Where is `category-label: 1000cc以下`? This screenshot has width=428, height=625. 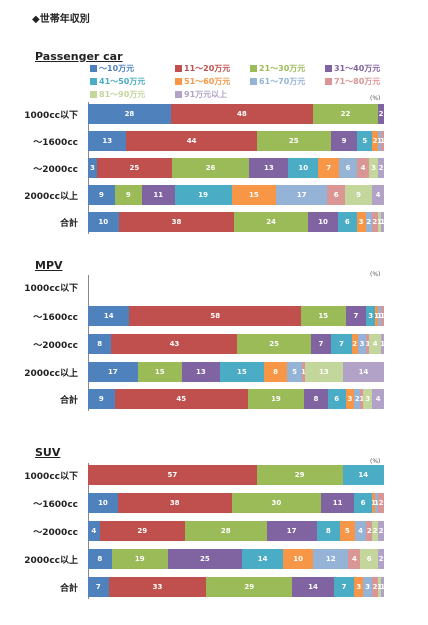 category-label: 1000cc以下 is located at coordinates (51, 289).